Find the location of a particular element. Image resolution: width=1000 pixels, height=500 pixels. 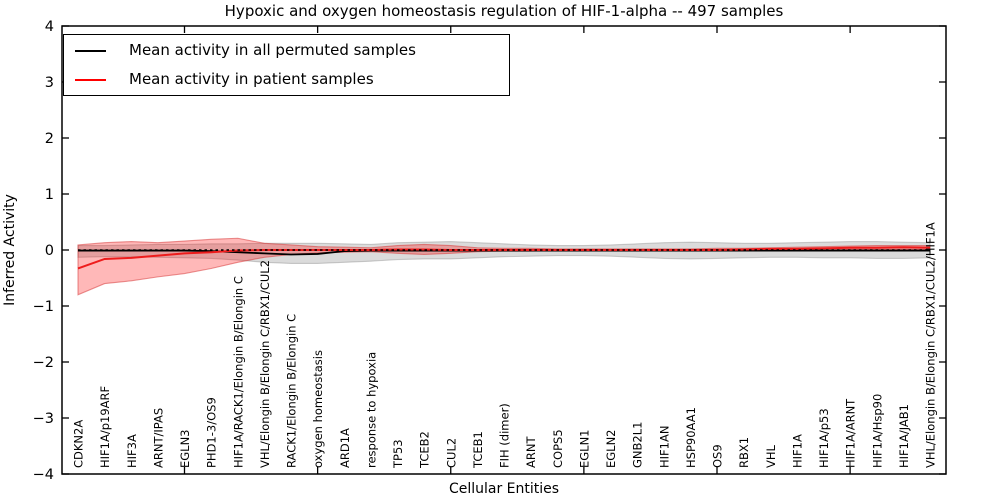

x-entity-label: OS9 is located at coordinates (718, 456).